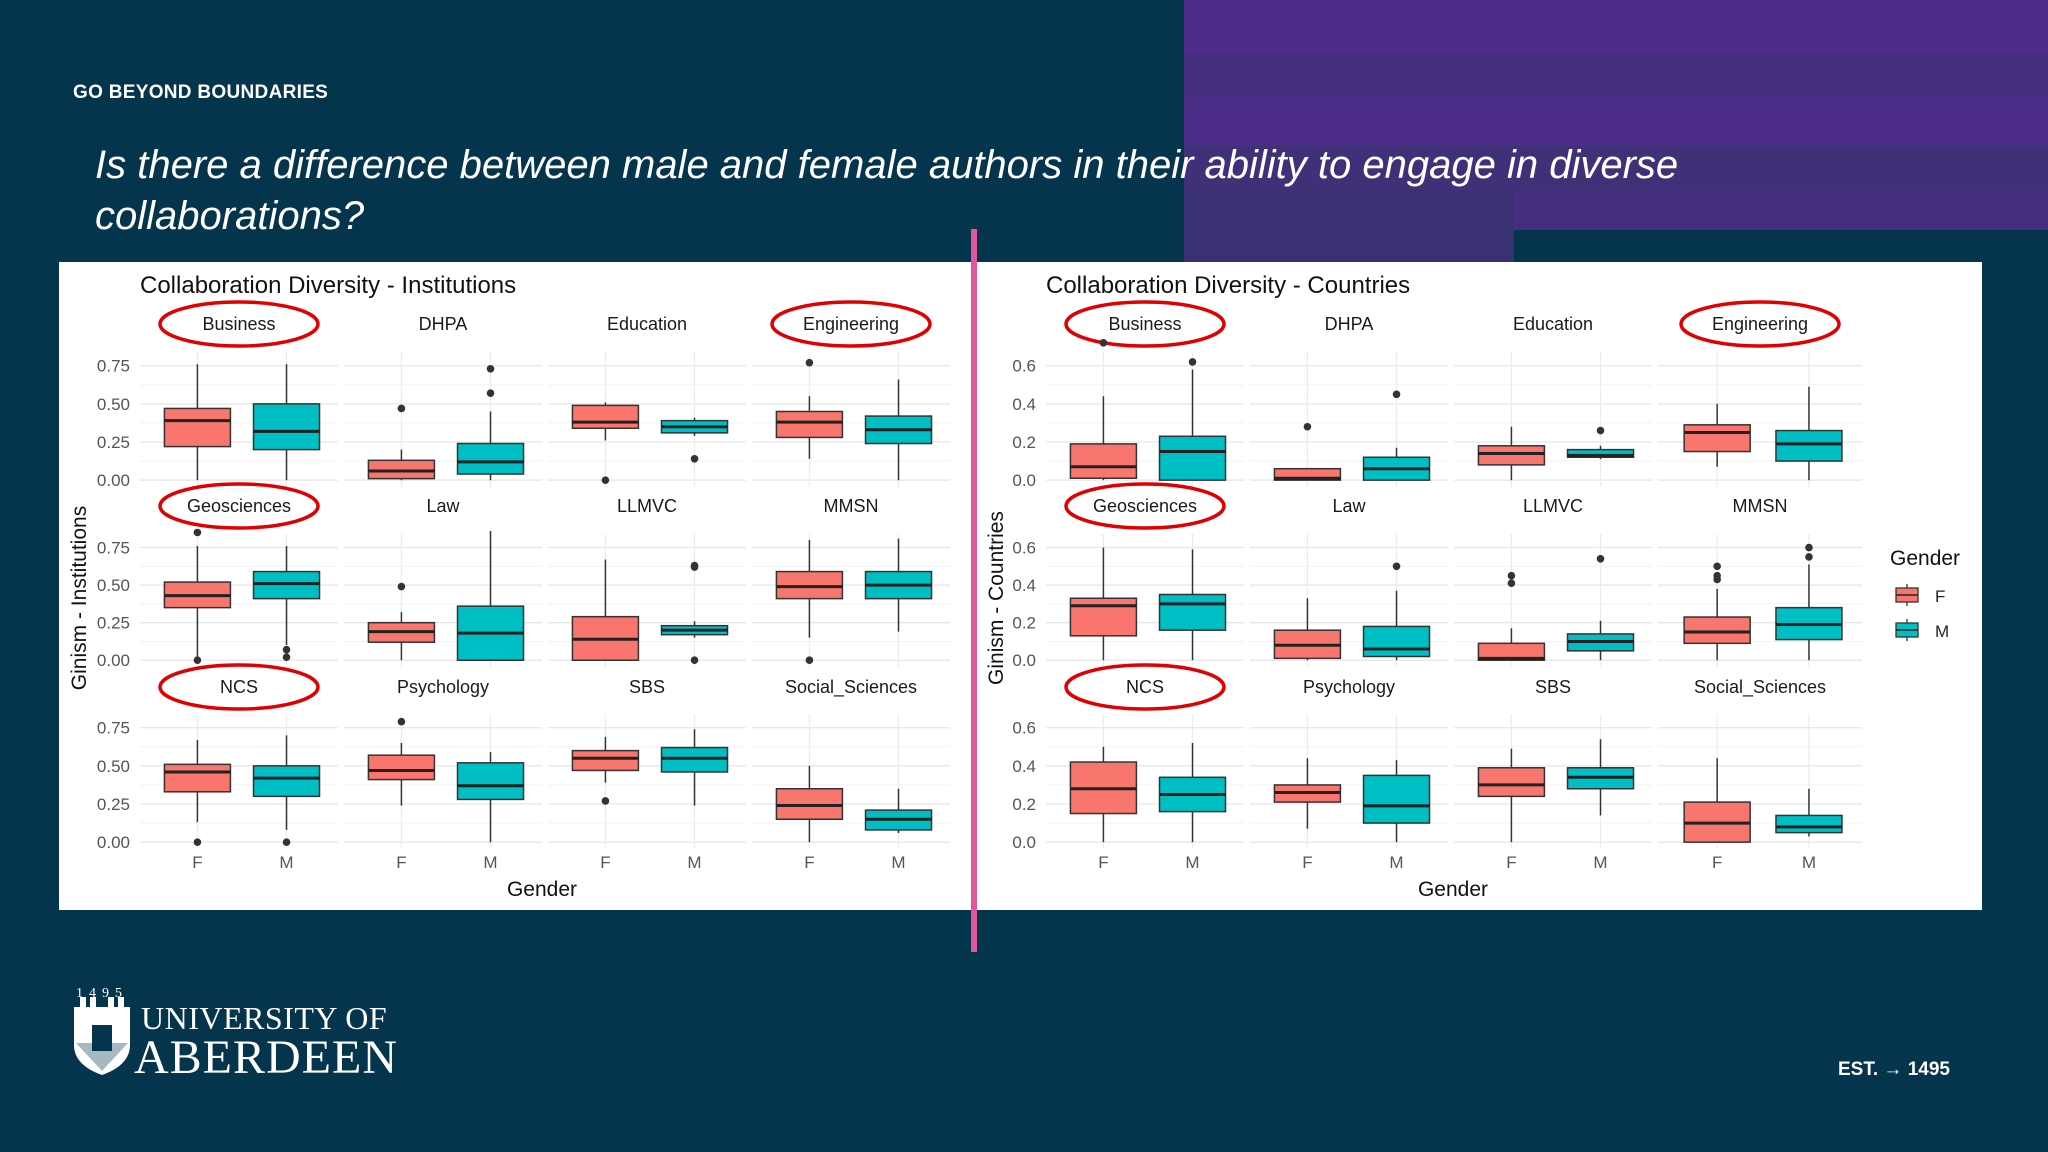 The width and height of the screenshot is (2048, 1152). I want to click on y-tick-label: 0.0, so click(1024, 842).